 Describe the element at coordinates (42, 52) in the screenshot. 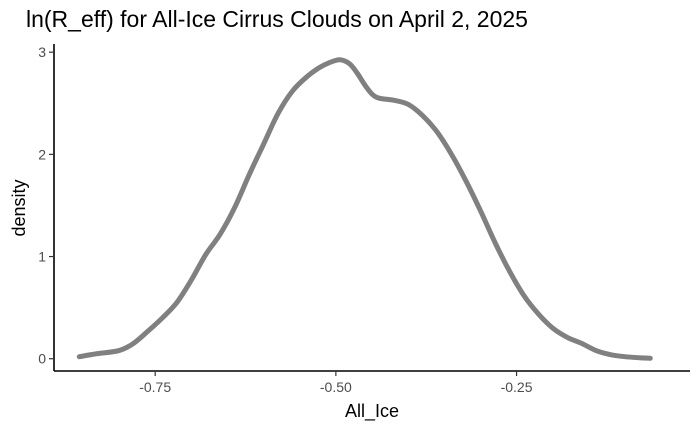

I see `y-tick-label: 3` at that location.